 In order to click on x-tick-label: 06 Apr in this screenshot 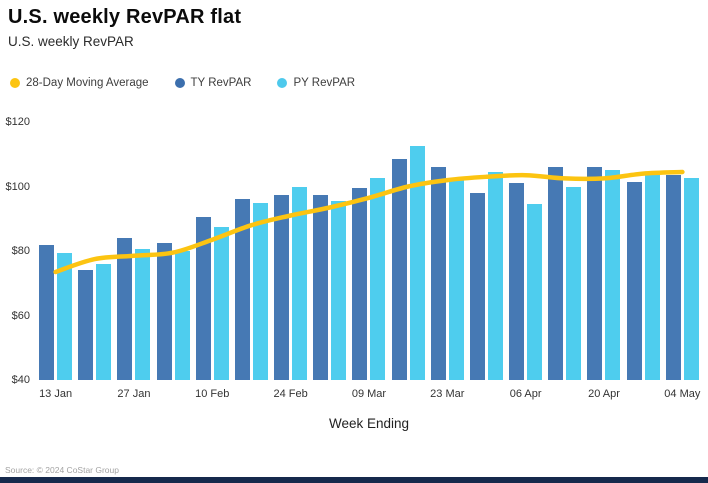, I will do `click(525, 394)`.